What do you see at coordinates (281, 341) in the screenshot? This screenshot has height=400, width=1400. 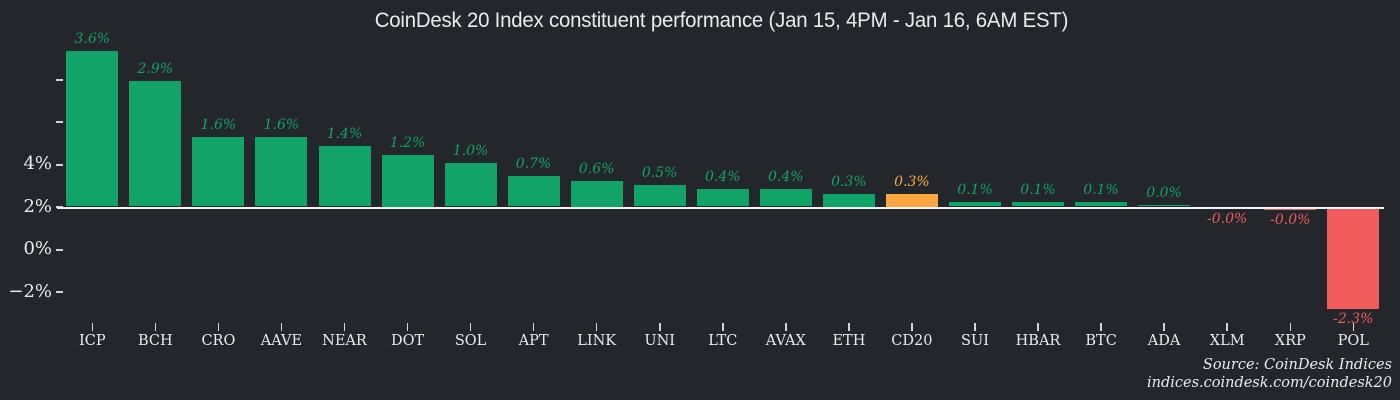 I see `x-axis-label-AAVE: AAVE` at bounding box center [281, 341].